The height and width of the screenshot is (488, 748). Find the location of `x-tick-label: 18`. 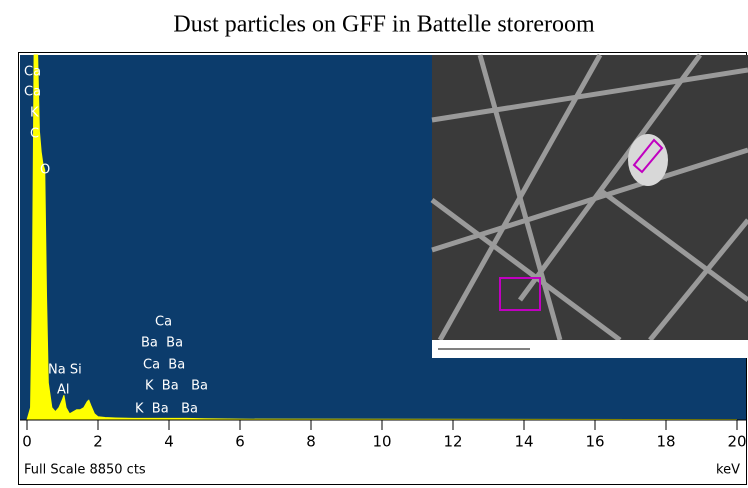

x-tick-label: 18 is located at coordinates (665, 442).